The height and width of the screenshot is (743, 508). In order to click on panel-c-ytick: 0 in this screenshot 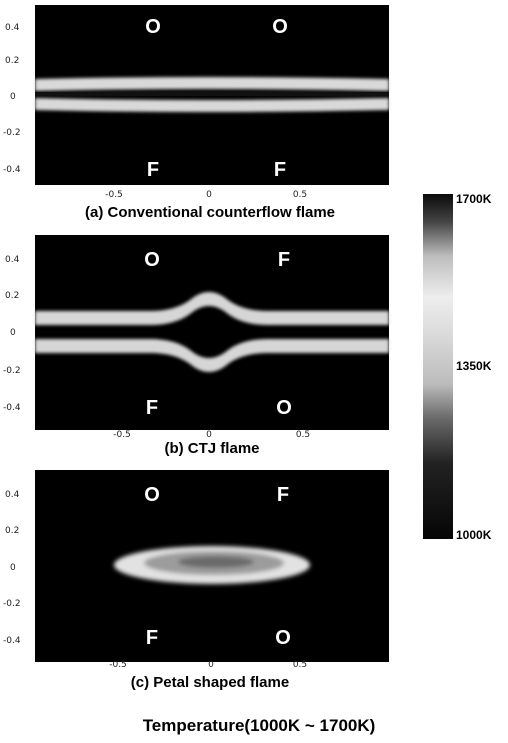, I will do `click(13, 568)`.